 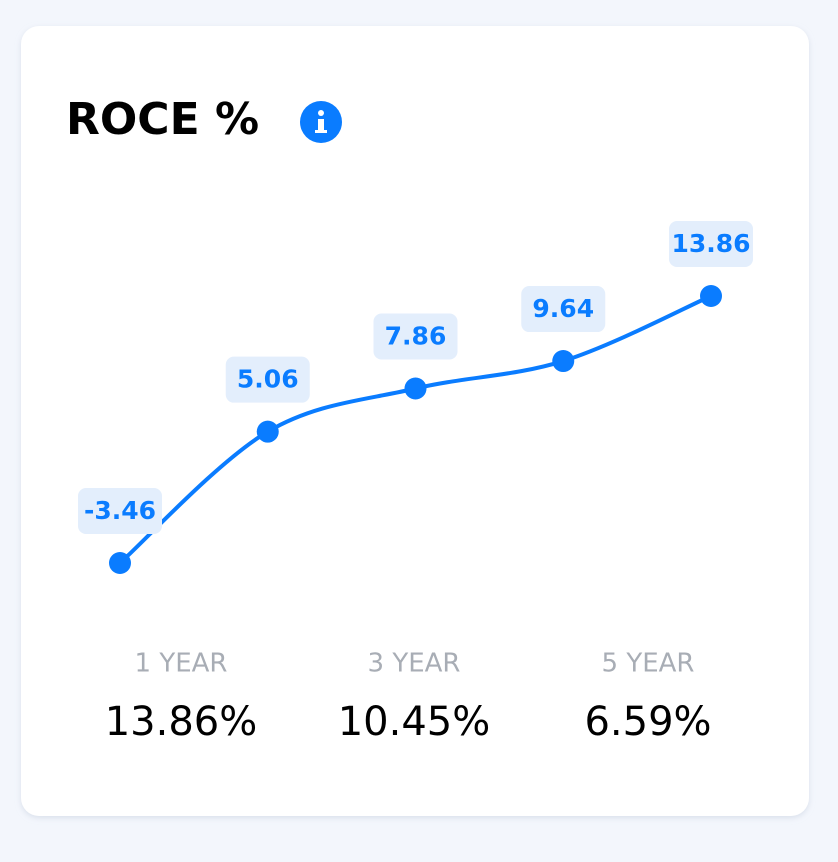 I want to click on period-value: 13.86%, so click(x=181, y=722).